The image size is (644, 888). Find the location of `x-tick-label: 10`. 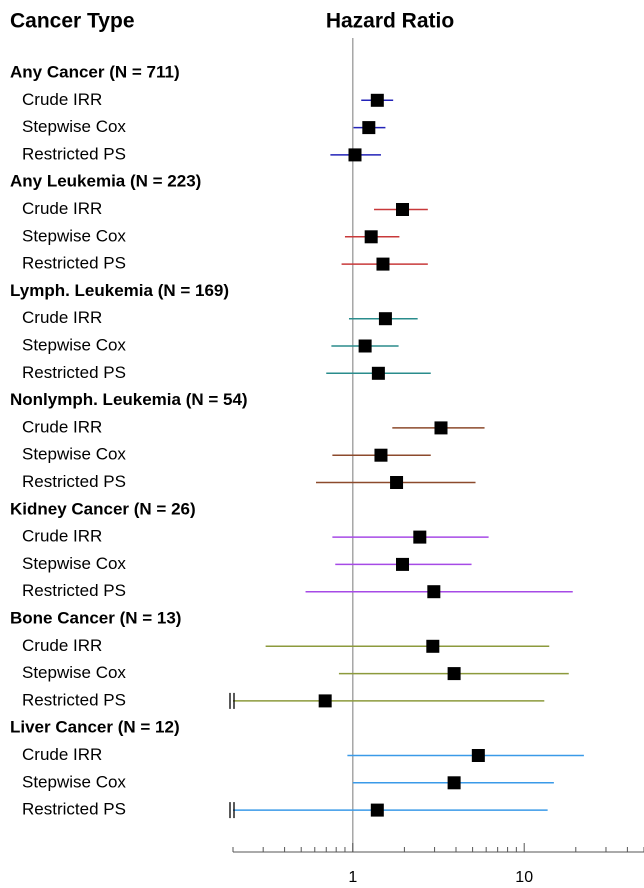

x-tick-label: 10 is located at coordinates (524, 877).